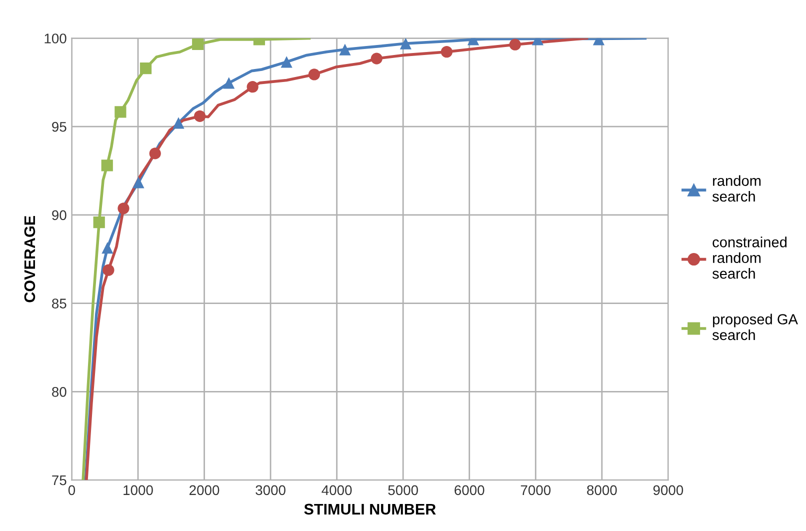 This screenshot has width=806, height=531. I want to click on legend-label: constrained random search, so click(749, 257).